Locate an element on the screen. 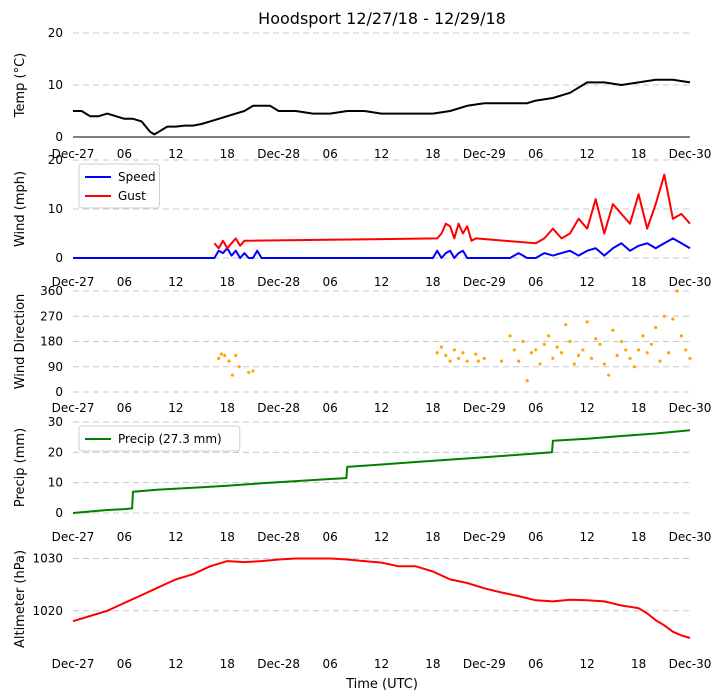 The height and width of the screenshot is (700, 722). y-axis-label: Wind Direction is located at coordinates (20, 342).